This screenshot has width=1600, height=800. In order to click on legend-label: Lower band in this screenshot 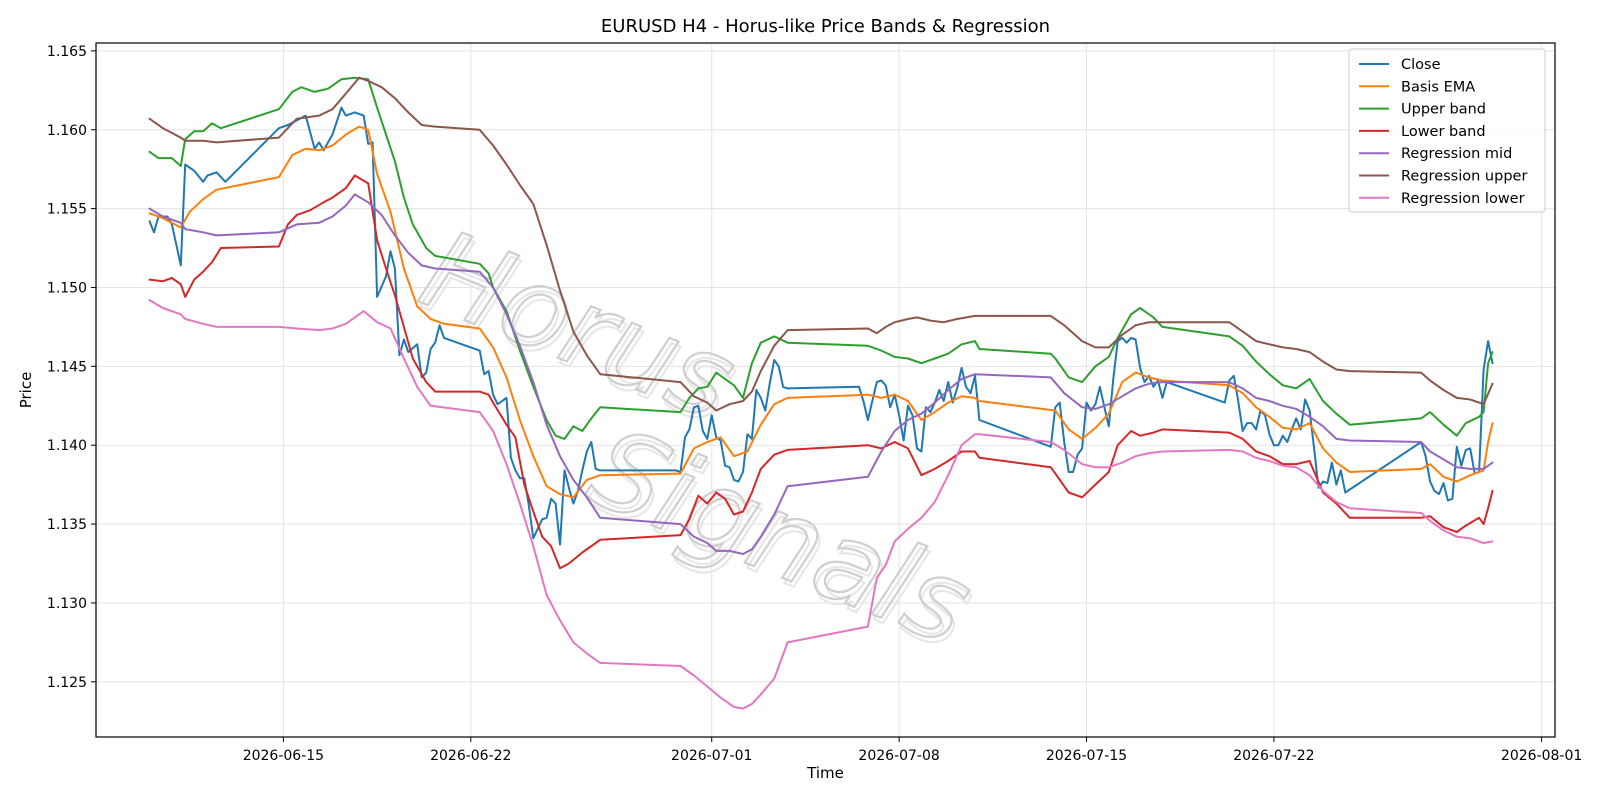, I will do `click(1443, 132)`.